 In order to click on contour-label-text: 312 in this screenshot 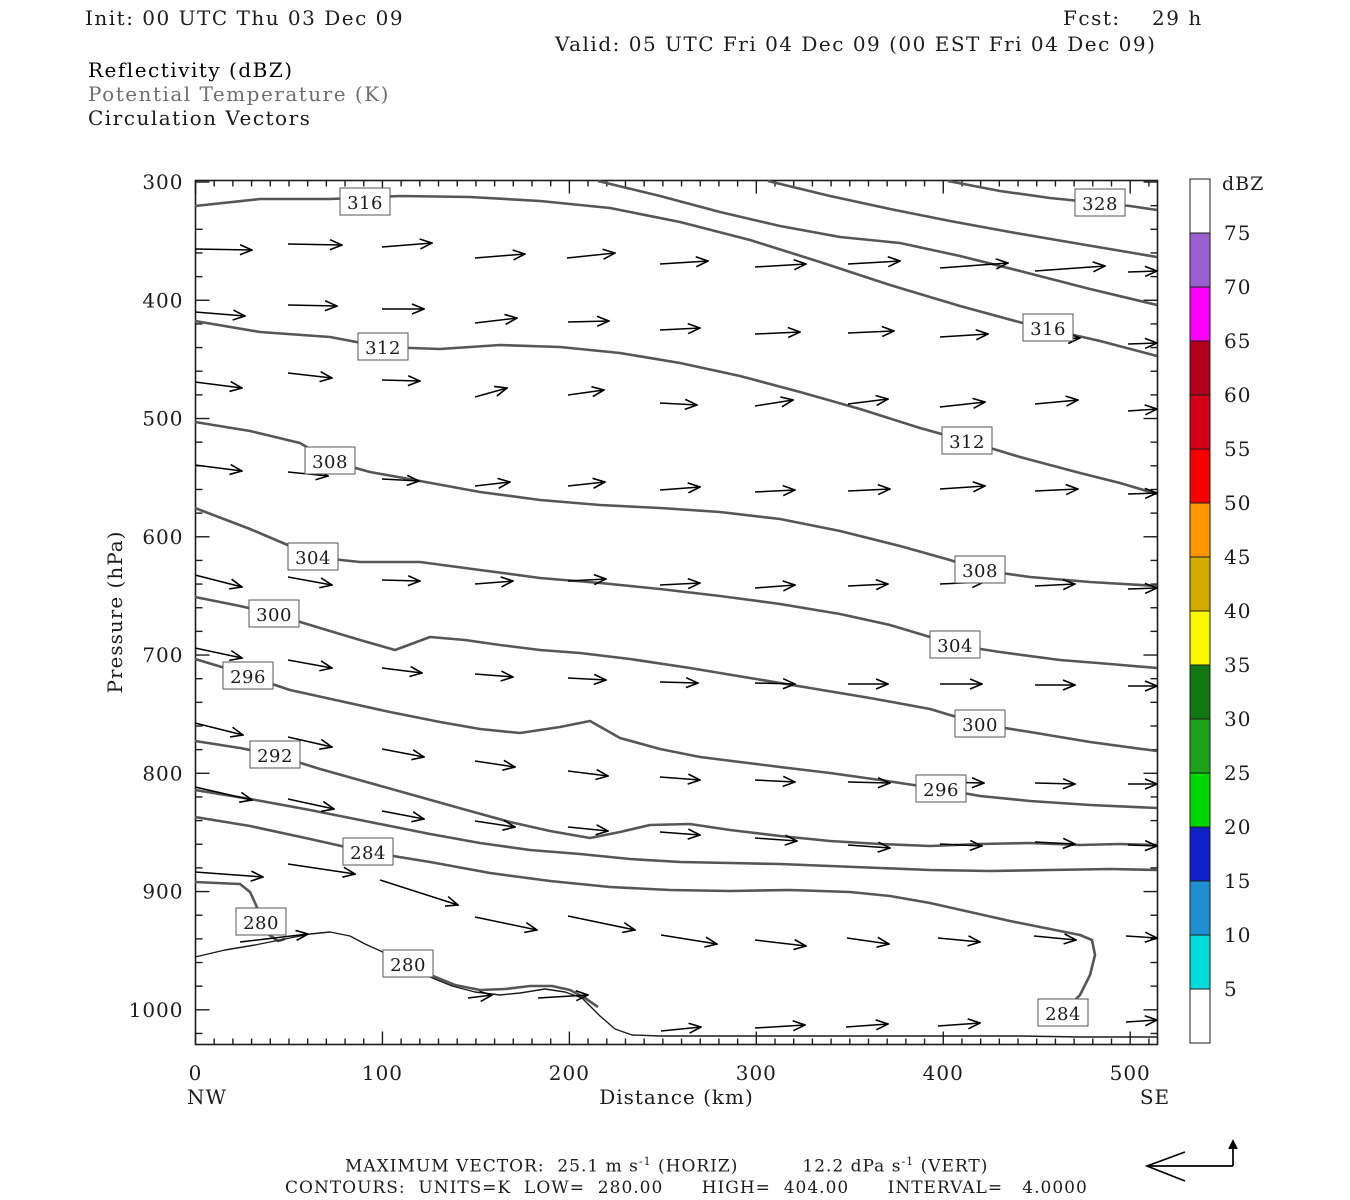, I will do `click(967, 442)`.